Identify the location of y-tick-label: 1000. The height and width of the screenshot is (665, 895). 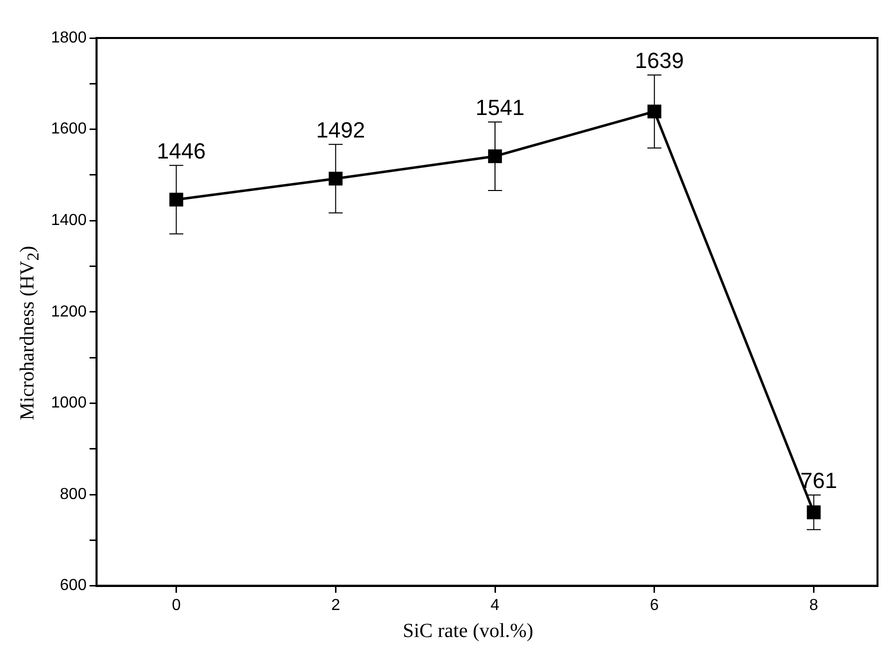
(69, 403).